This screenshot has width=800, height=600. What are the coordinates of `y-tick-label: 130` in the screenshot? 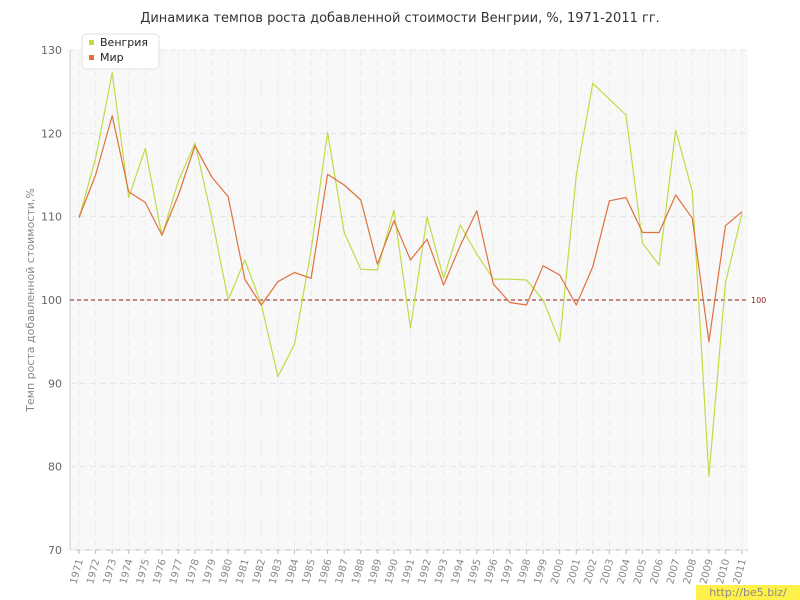 It's located at (51, 50).